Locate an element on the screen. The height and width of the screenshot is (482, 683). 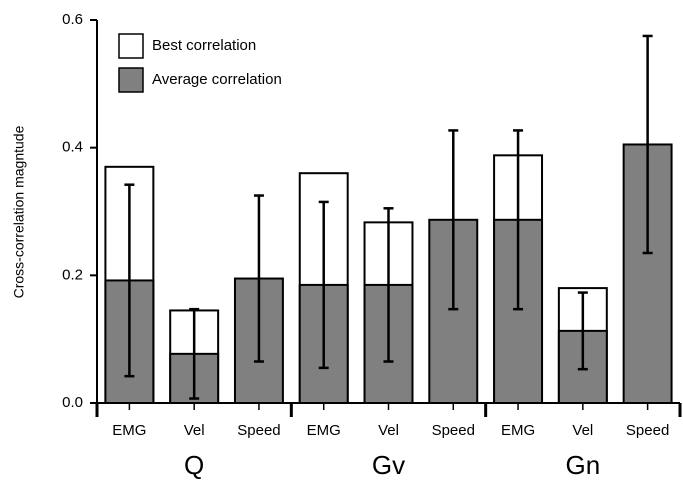
group-label: Gv is located at coordinates (388, 465).